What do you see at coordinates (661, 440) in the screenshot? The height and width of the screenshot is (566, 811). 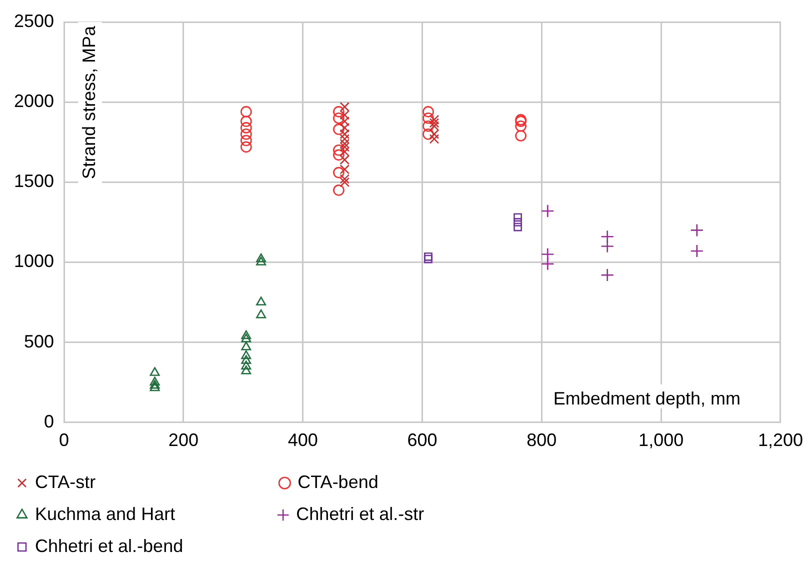 I see `x-tick-label: 1,000` at bounding box center [661, 440].